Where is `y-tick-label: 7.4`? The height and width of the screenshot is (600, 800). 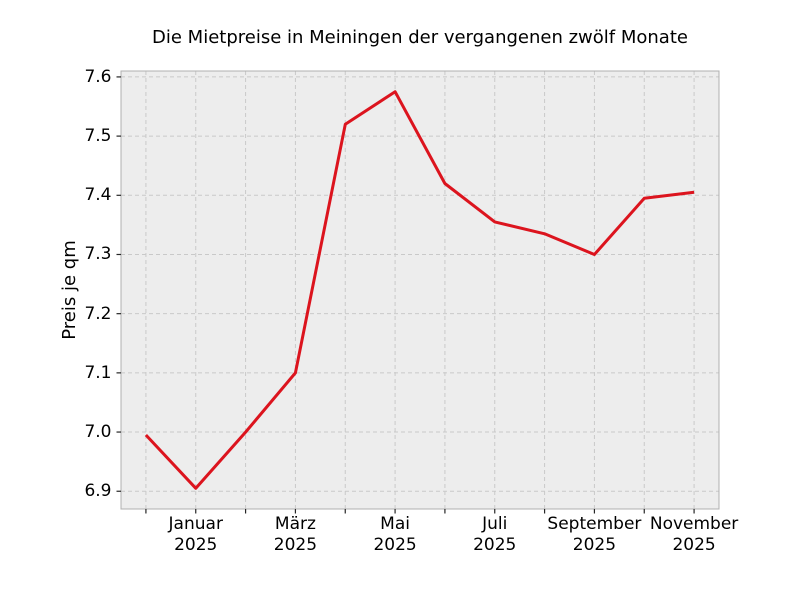
y-tick-label: 7.4 is located at coordinates (98, 195).